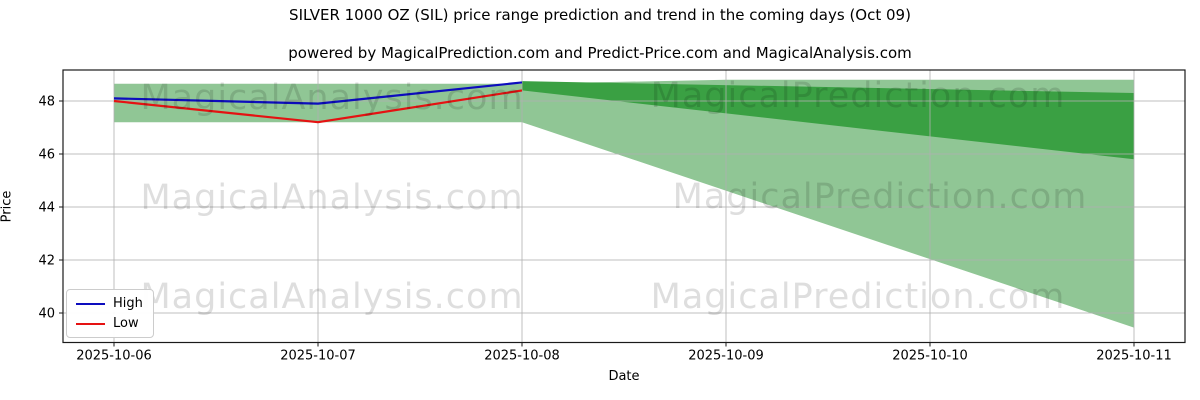  What do you see at coordinates (46, 261) in the screenshot?
I see `tick-label-y-42: 42` at bounding box center [46, 261].